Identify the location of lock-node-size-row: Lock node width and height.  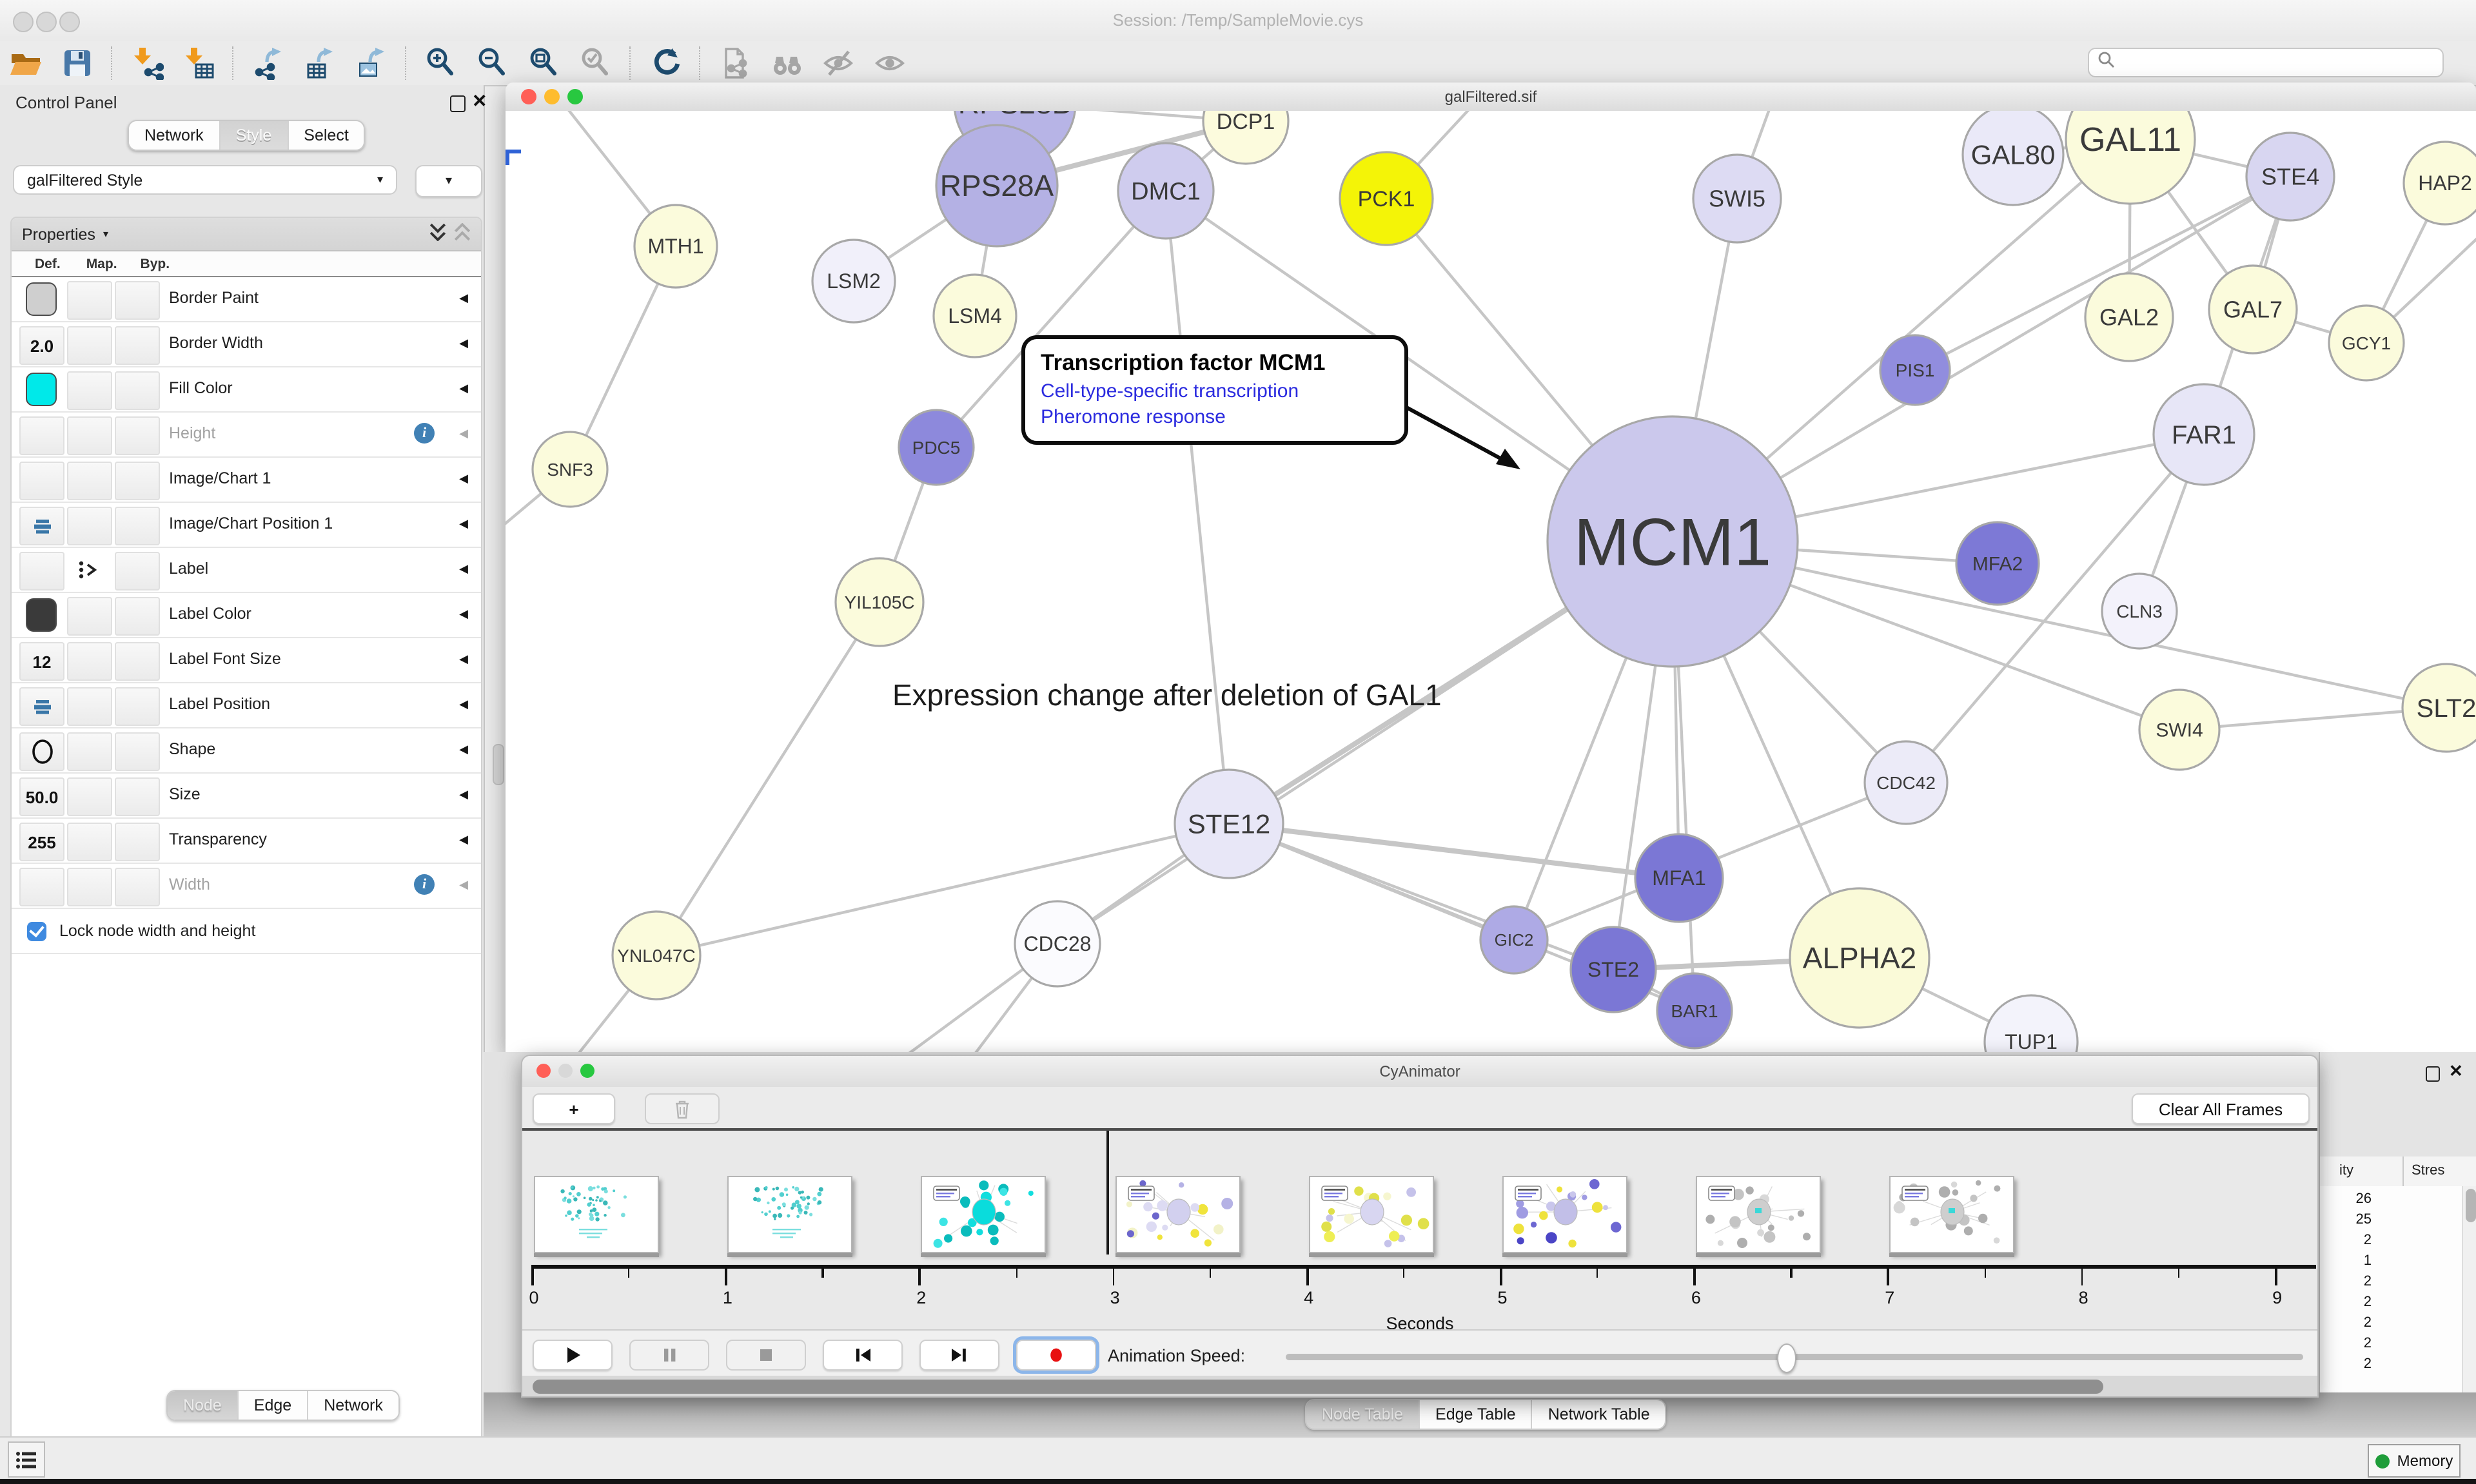
(246, 931).